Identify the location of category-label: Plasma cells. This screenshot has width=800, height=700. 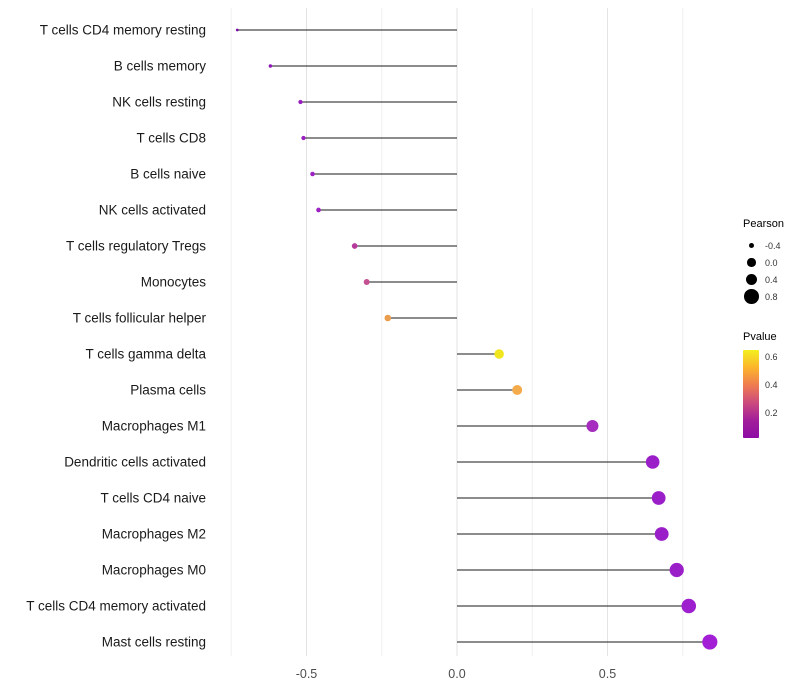
(168, 390).